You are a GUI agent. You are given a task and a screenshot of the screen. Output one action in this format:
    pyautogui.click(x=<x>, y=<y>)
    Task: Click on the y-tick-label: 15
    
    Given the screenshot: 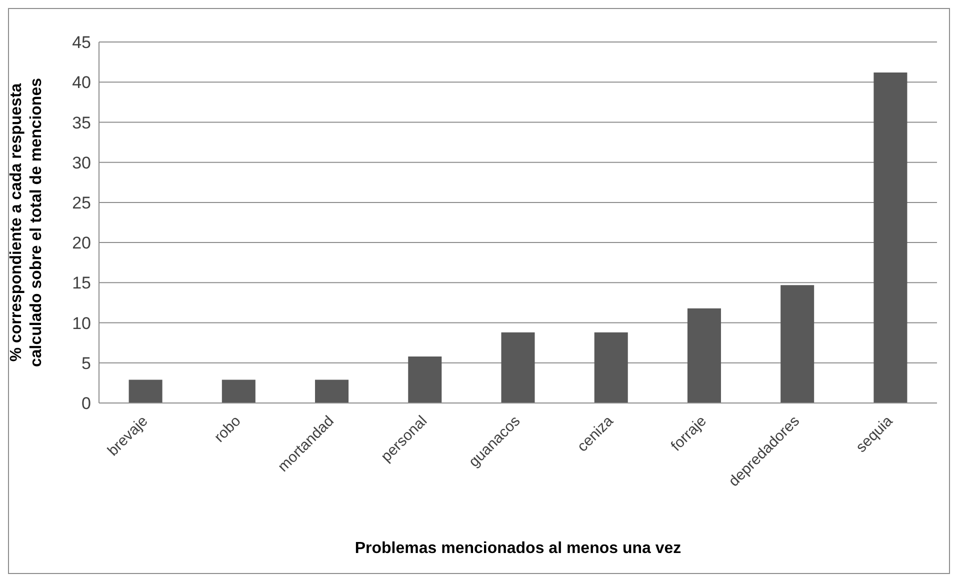 What is the action you would take?
    pyautogui.click(x=81, y=283)
    